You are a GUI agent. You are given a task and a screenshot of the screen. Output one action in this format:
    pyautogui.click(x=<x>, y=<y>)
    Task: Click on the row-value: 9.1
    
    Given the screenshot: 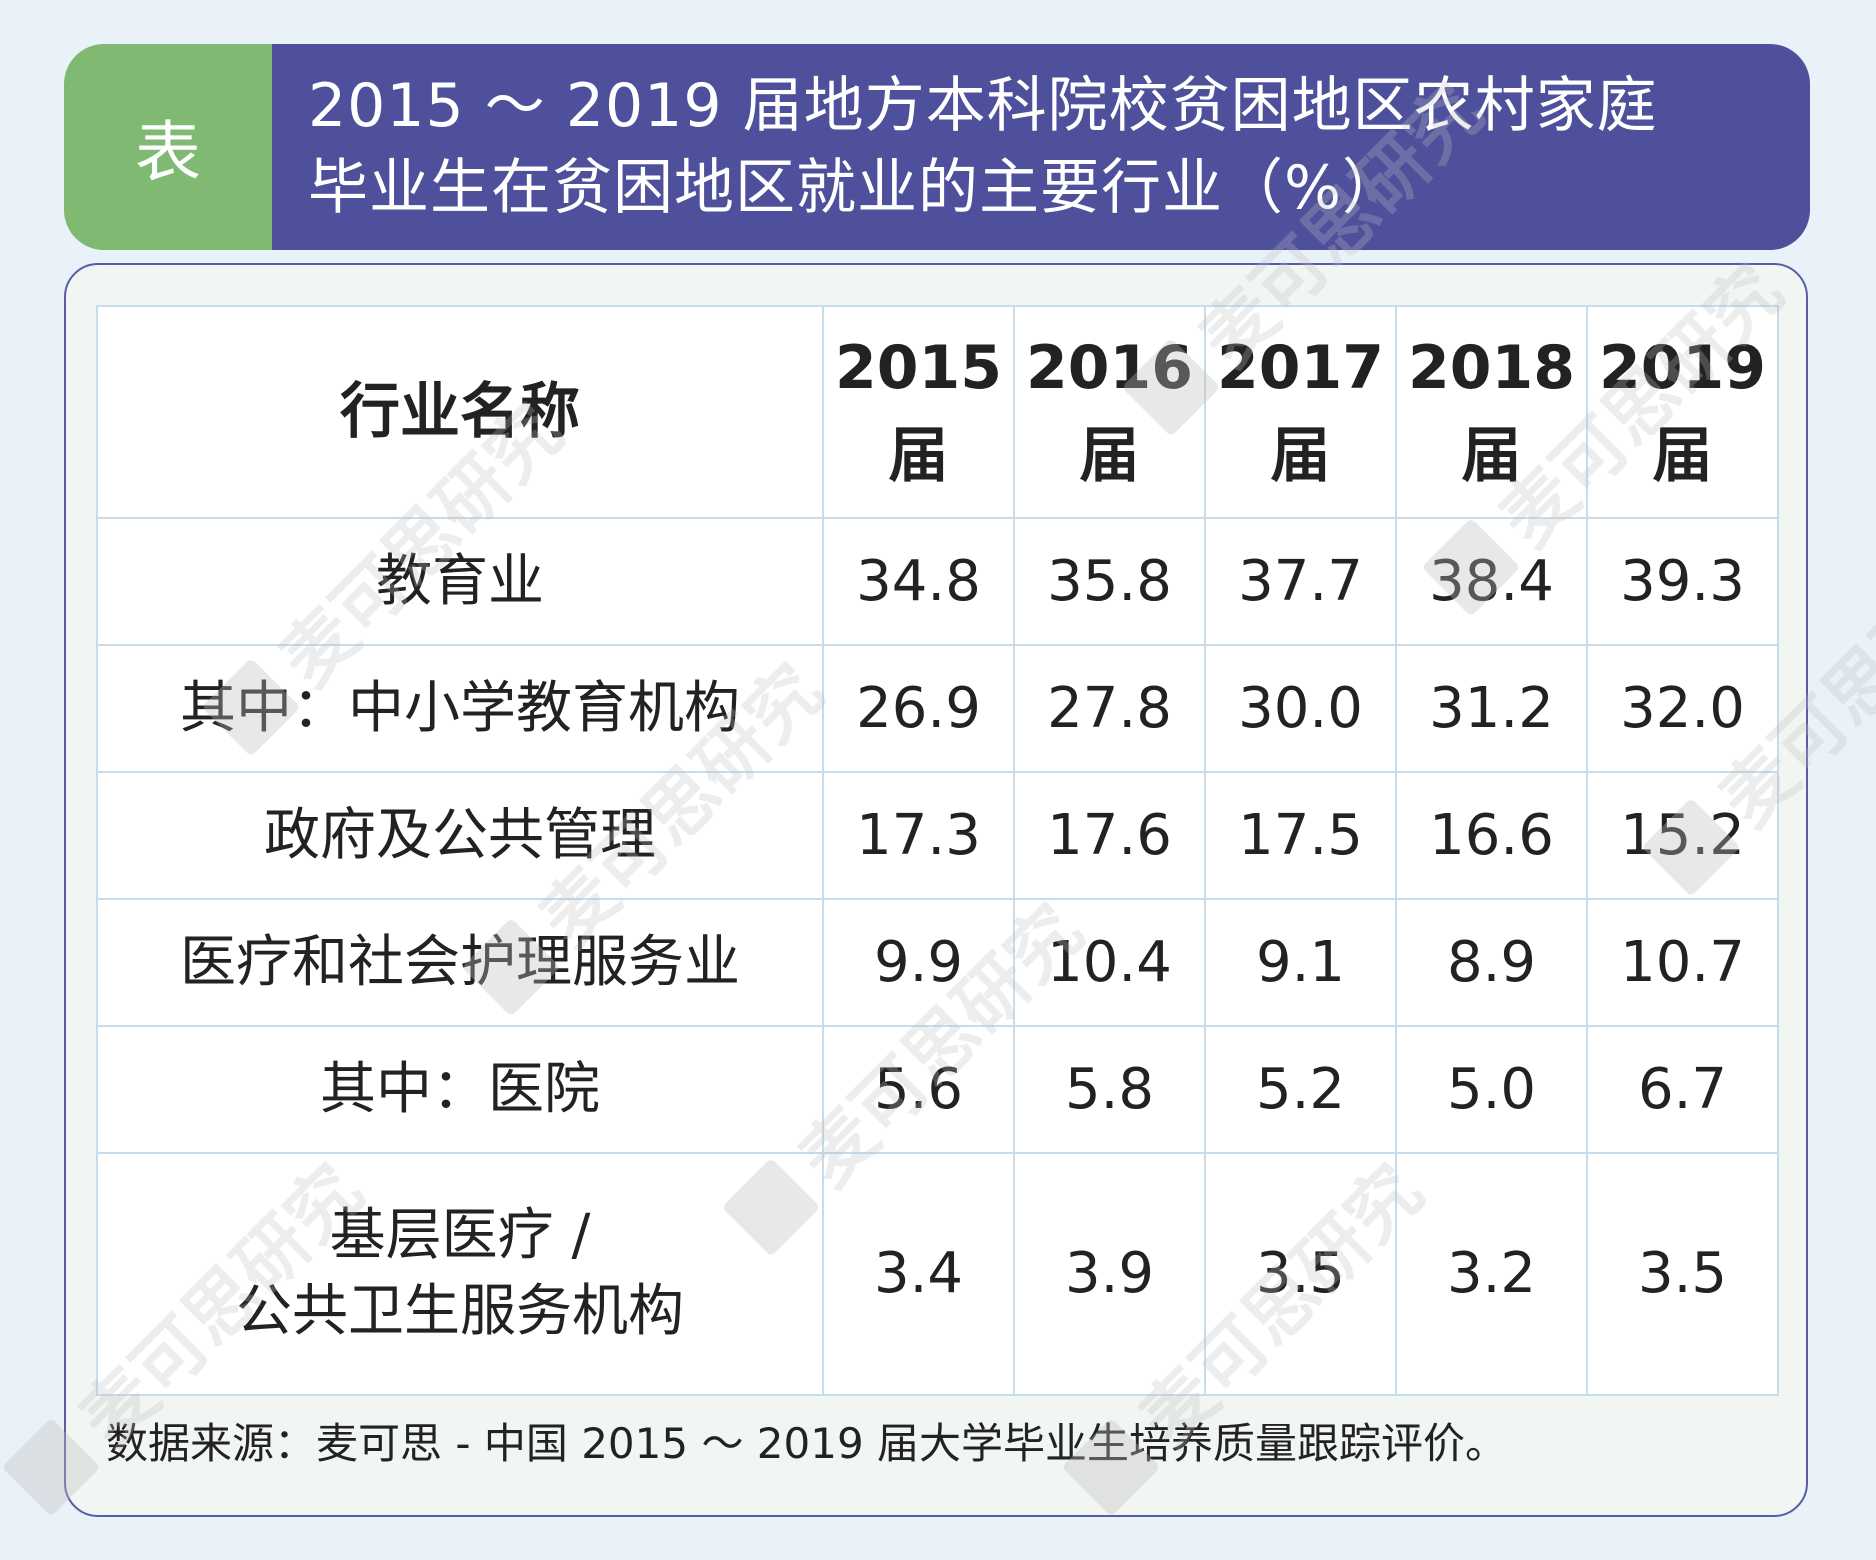 What is the action you would take?
    pyautogui.click(x=1300, y=962)
    